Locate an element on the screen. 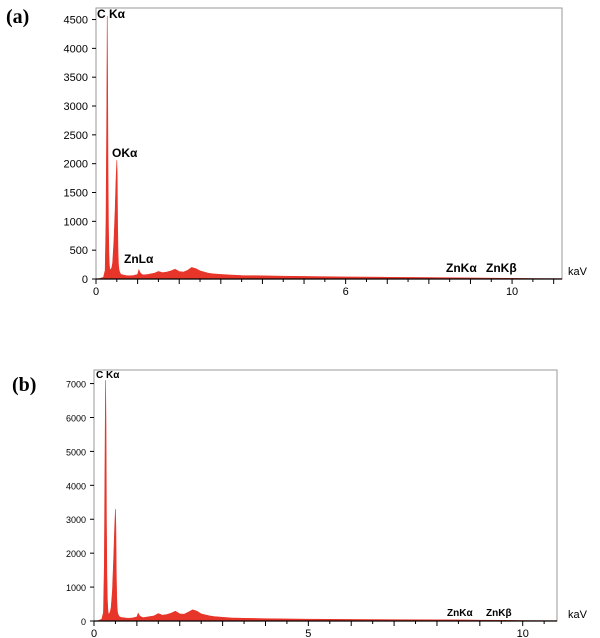  x-tick-label: 6 is located at coordinates (346, 292).